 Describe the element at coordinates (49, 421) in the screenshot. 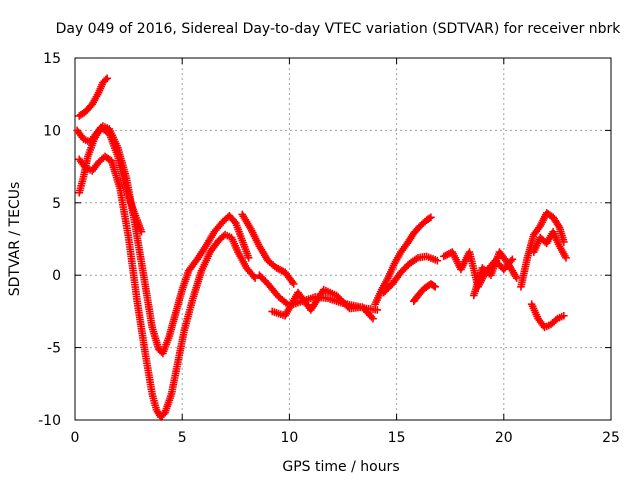

I see `y-tick-label: -10` at that location.